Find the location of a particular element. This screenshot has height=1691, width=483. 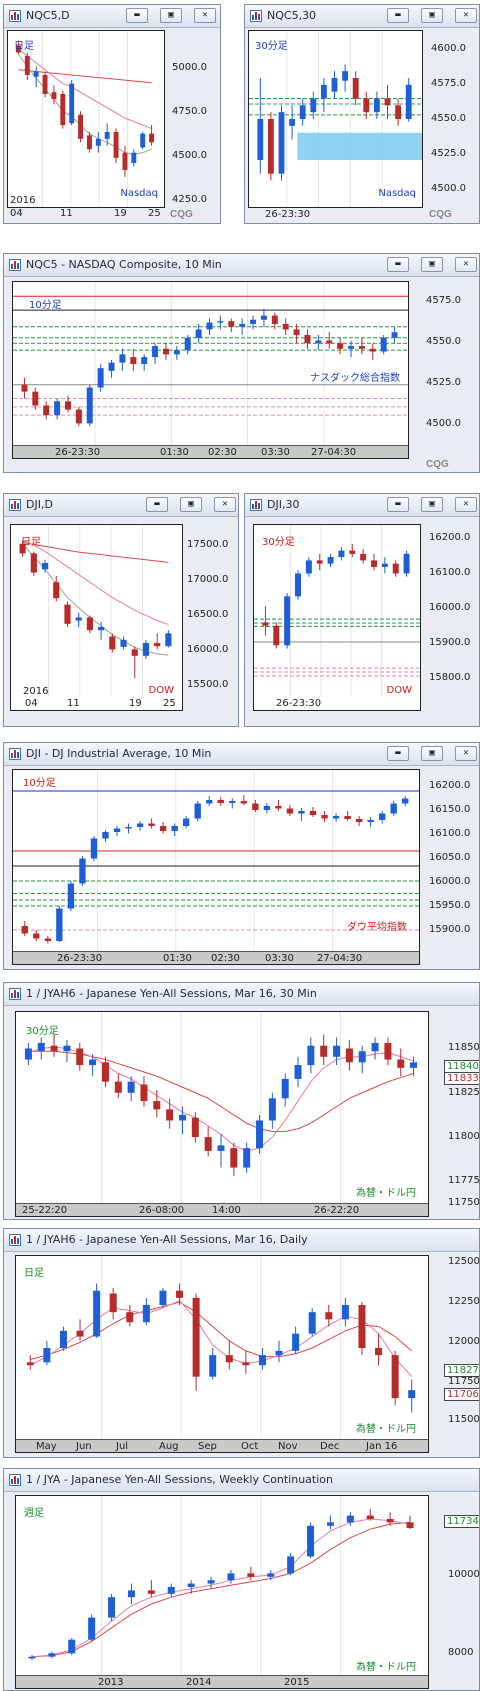

y-tick: 8000 is located at coordinates (461, 1652).